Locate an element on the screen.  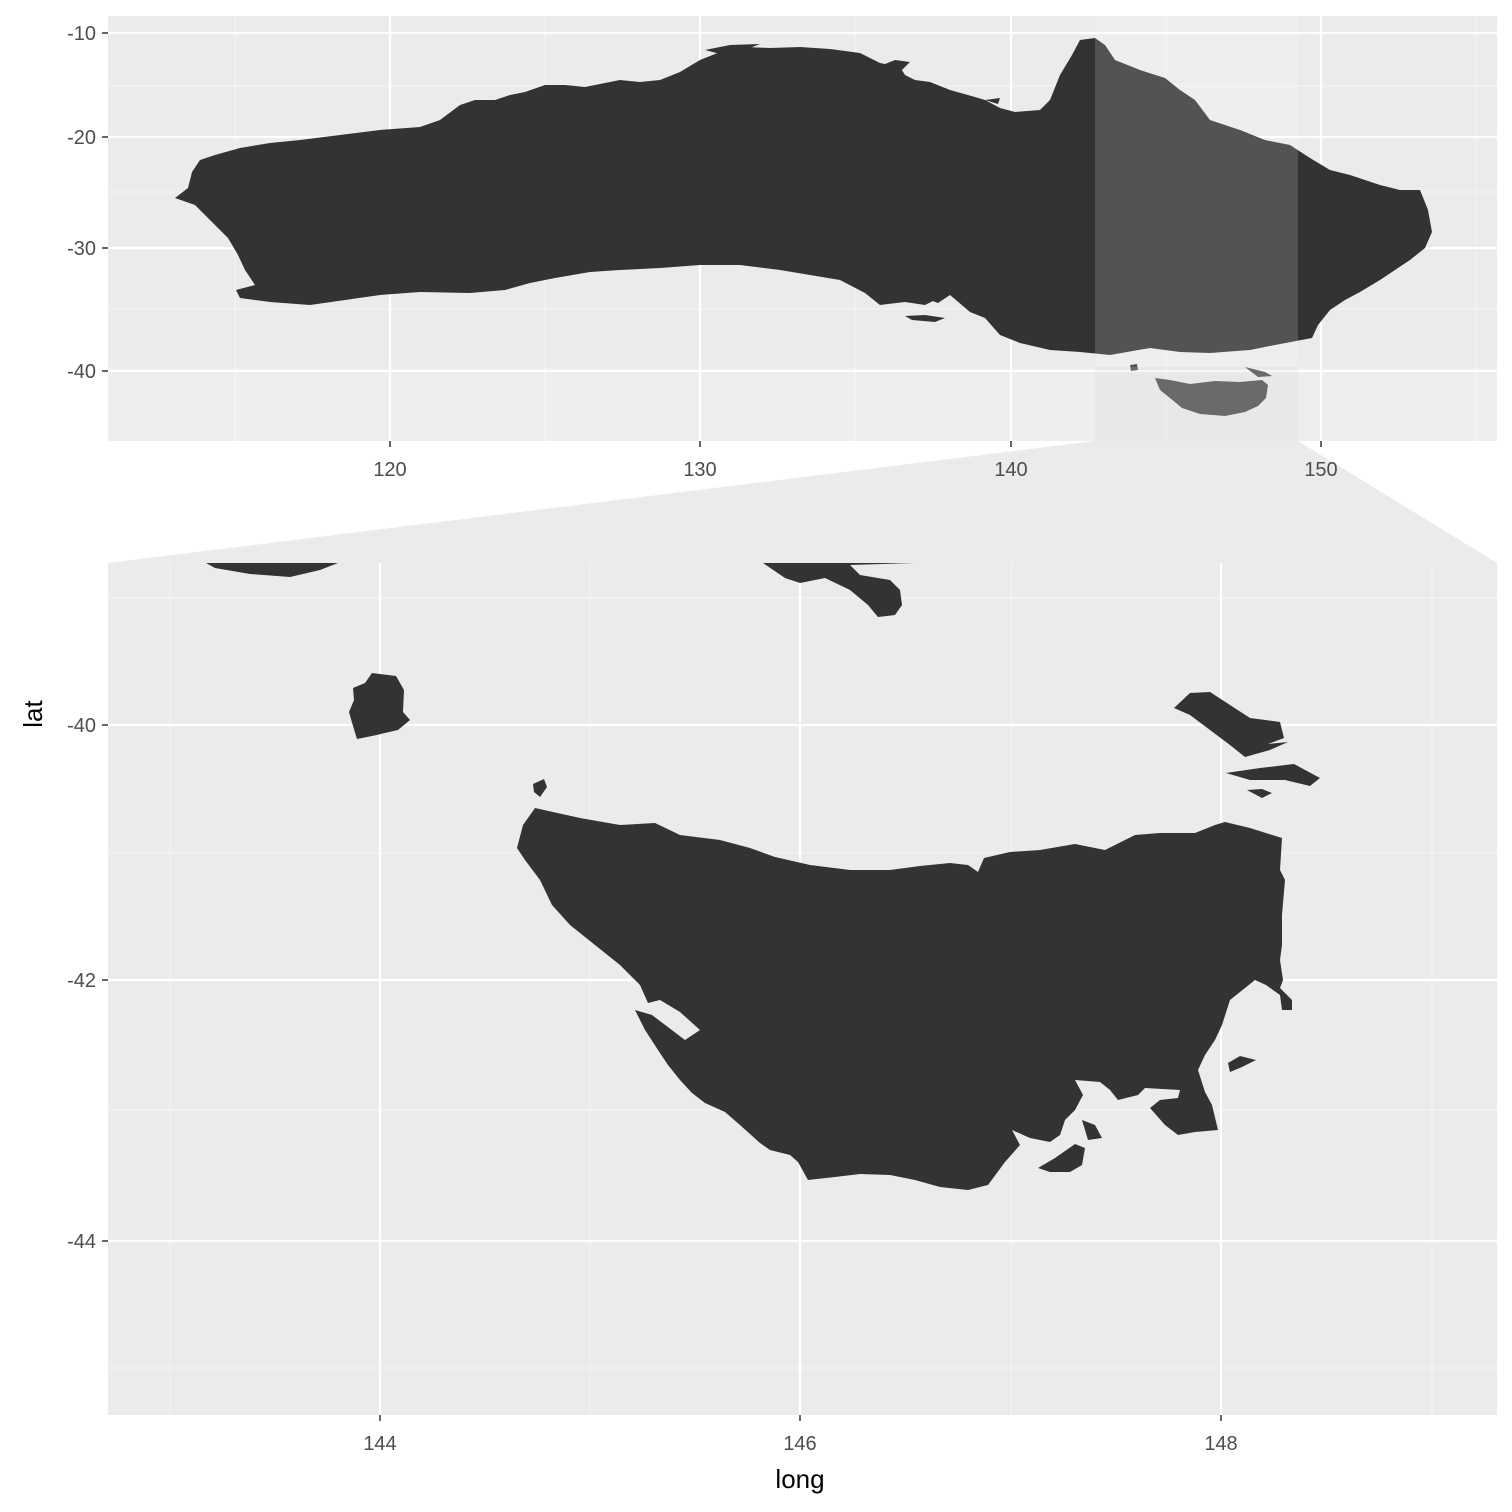
kangaroo-island is located at coordinates (925, 318).